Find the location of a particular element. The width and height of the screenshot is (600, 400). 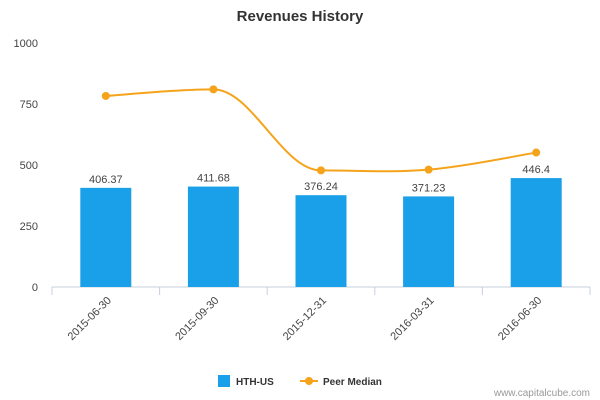

legend-marker-peer-median is located at coordinates (309, 381).